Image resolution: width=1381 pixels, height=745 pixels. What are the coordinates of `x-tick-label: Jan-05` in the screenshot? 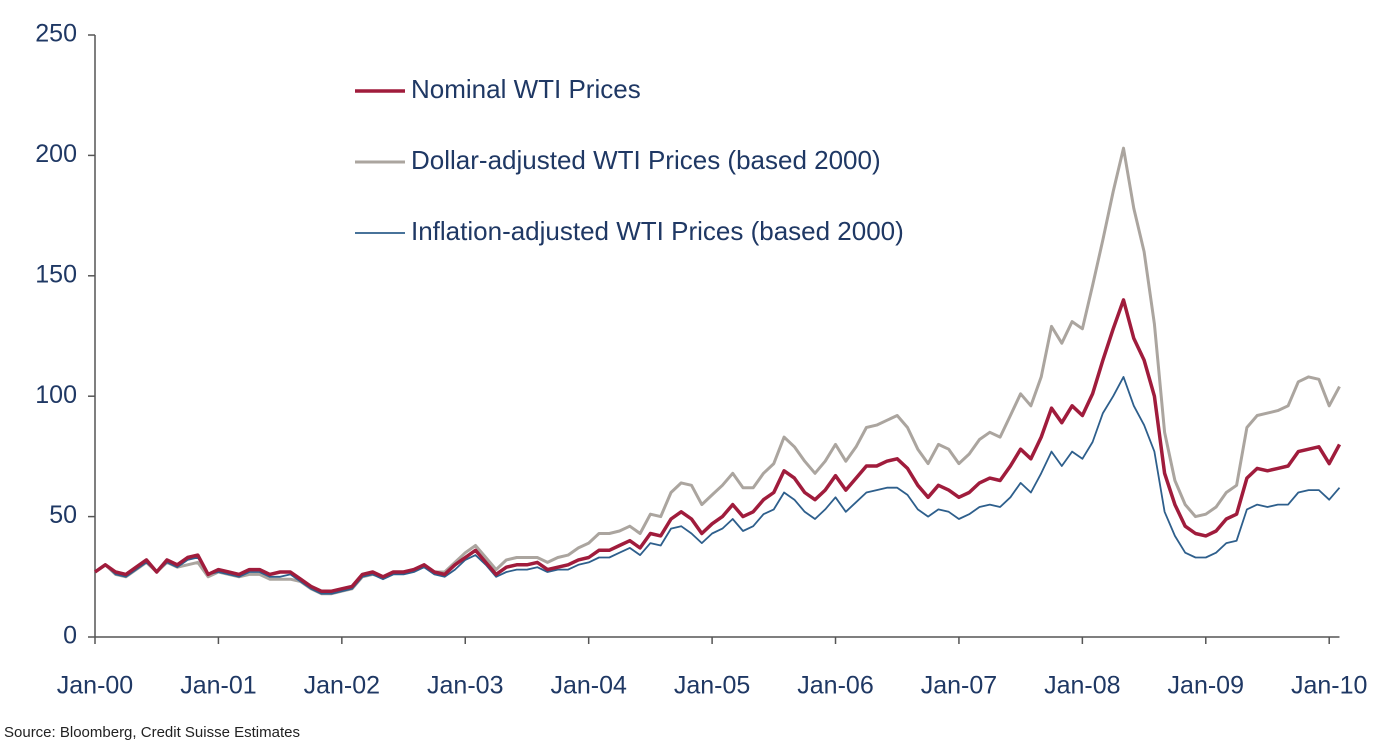 It's located at (712, 686).